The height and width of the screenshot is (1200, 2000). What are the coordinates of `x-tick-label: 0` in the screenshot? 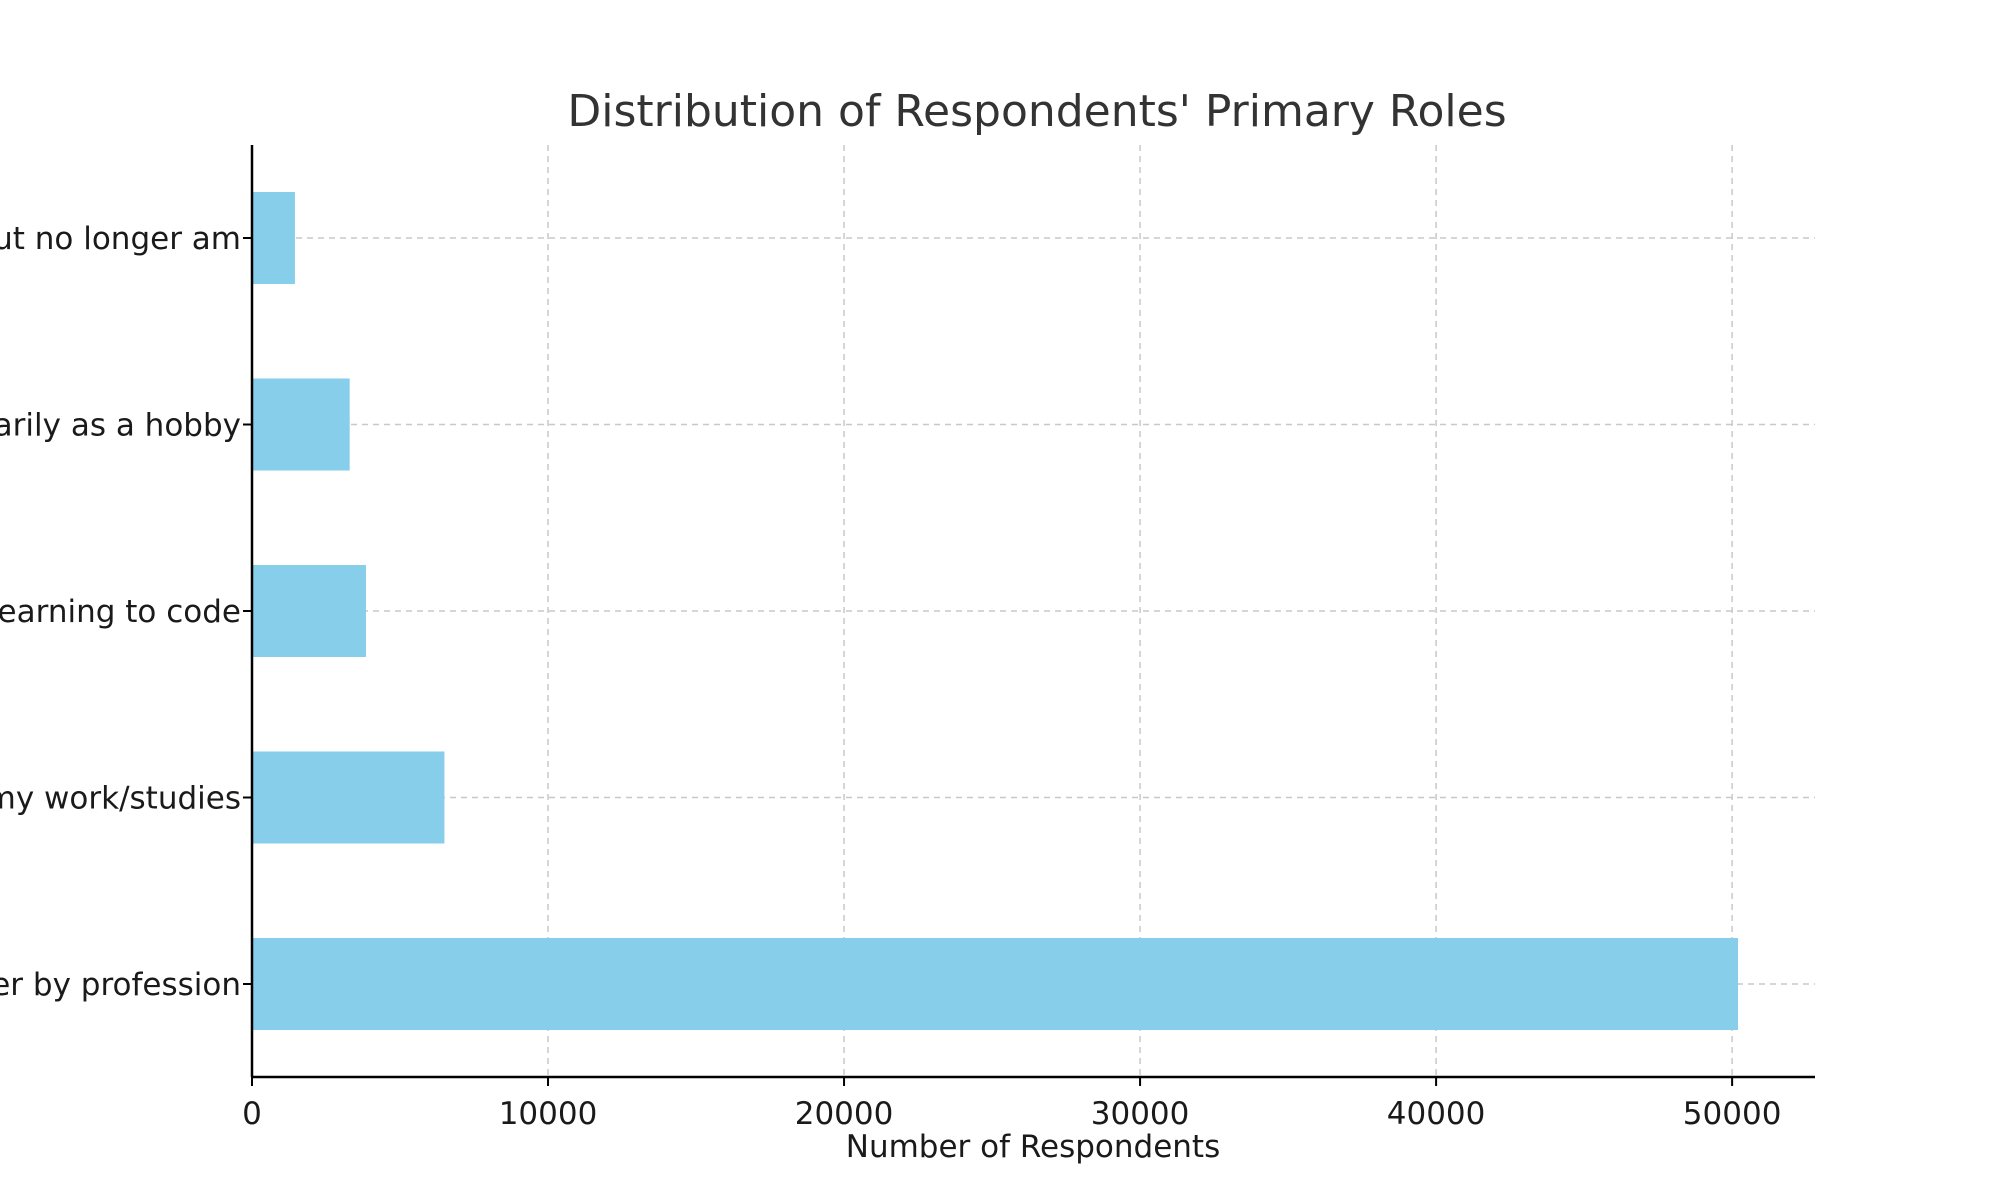 It's located at (252, 1114).